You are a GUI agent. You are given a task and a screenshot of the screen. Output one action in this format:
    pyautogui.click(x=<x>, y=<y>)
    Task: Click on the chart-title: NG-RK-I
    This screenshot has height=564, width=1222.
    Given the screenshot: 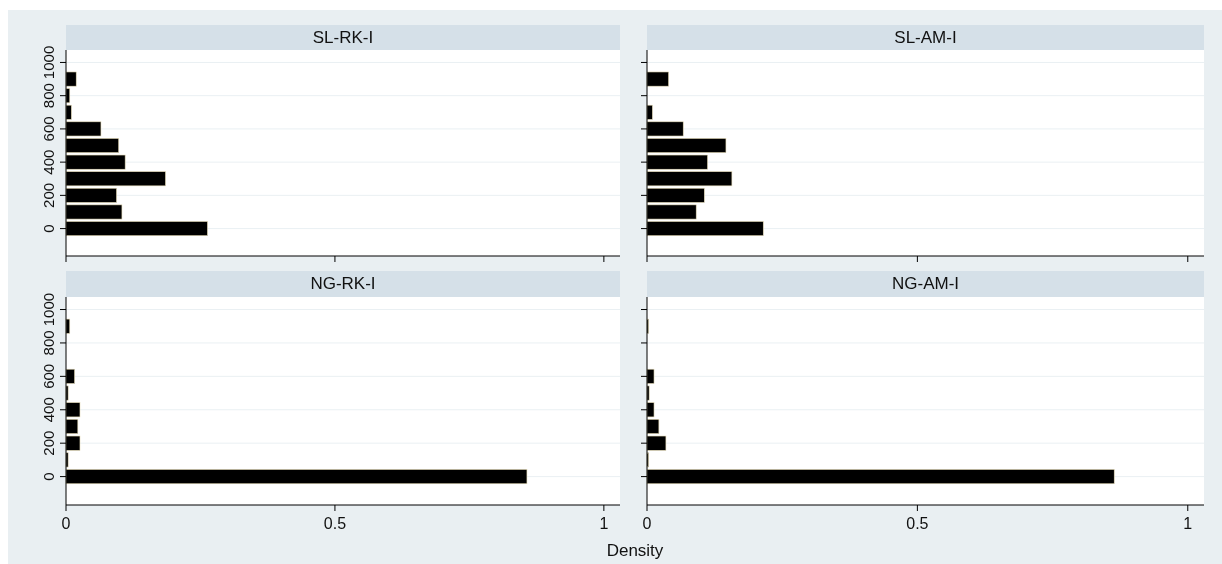 What is the action you would take?
    pyautogui.click(x=343, y=283)
    